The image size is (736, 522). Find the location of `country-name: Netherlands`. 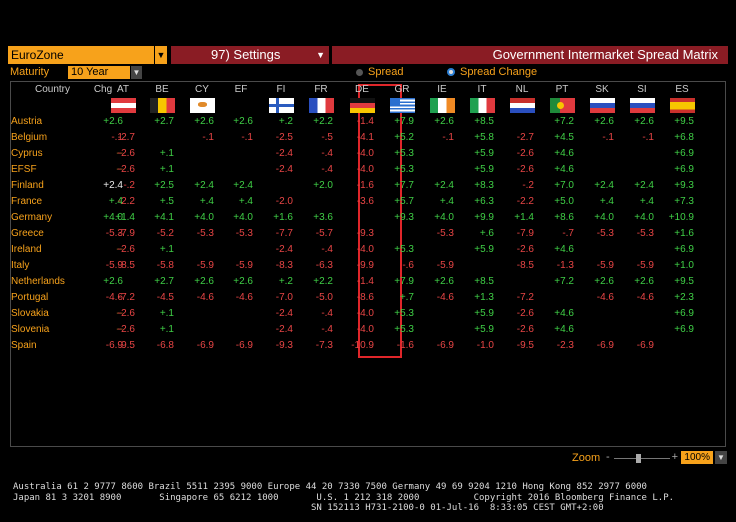

country-name: Netherlands is located at coordinates (38, 281).